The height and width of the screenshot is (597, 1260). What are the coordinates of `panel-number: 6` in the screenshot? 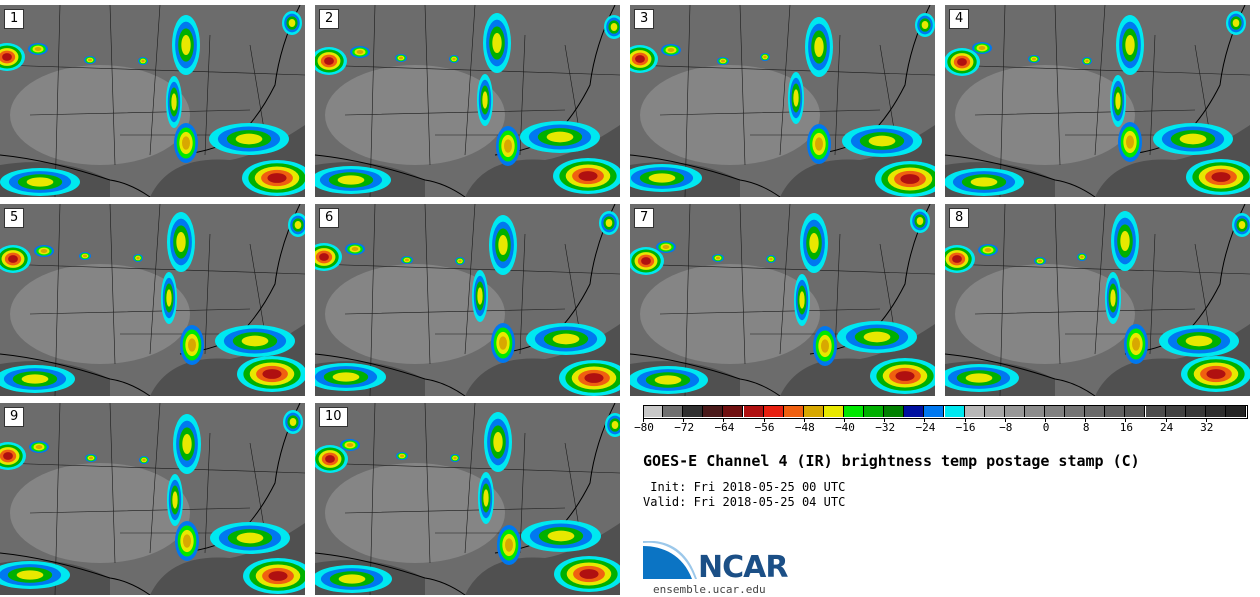 It's located at (329, 218).